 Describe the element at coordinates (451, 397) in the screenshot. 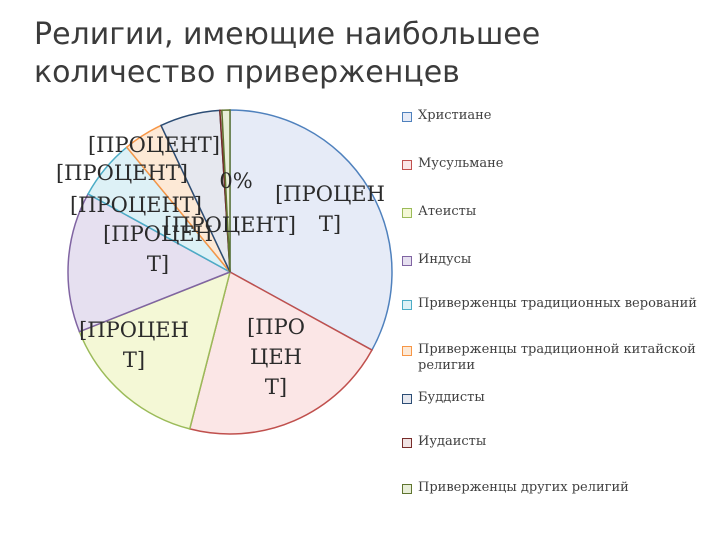

I see `legend-label: Буддисты` at that location.